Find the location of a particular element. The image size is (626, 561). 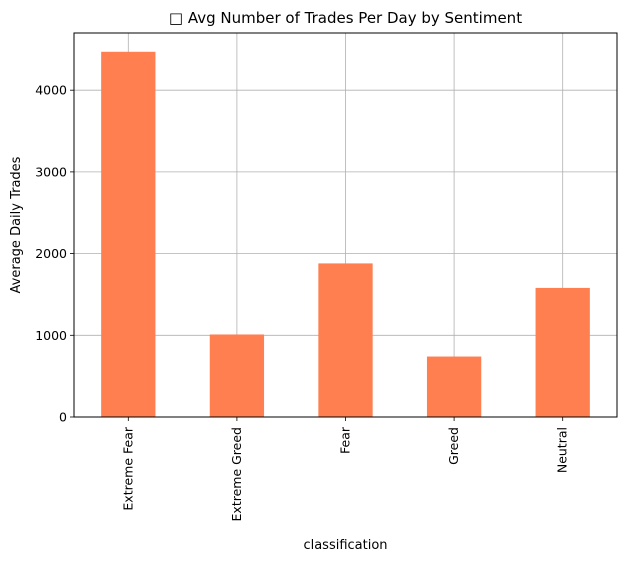

x-axis-label: classification is located at coordinates (345, 545).